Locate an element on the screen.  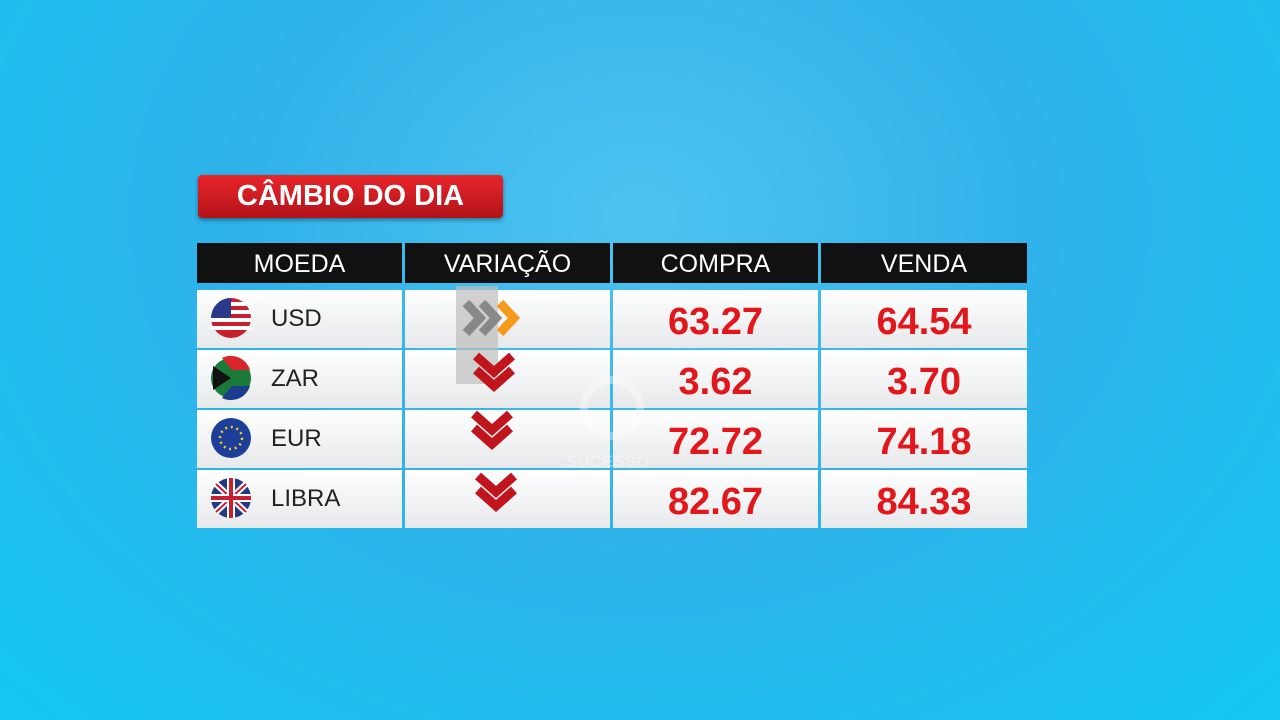
watermark: SUCESSO is located at coordinates (608, 461).